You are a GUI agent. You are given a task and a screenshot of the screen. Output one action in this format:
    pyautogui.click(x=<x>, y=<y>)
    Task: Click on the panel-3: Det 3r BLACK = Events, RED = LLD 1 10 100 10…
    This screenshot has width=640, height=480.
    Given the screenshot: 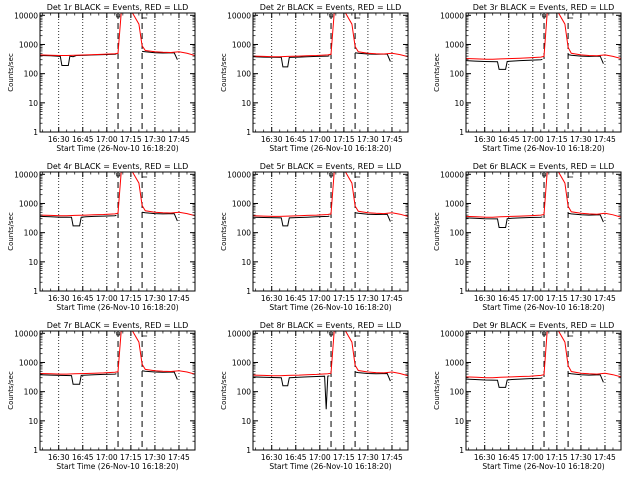 What is the action you would take?
    pyautogui.click(x=527, y=78)
    